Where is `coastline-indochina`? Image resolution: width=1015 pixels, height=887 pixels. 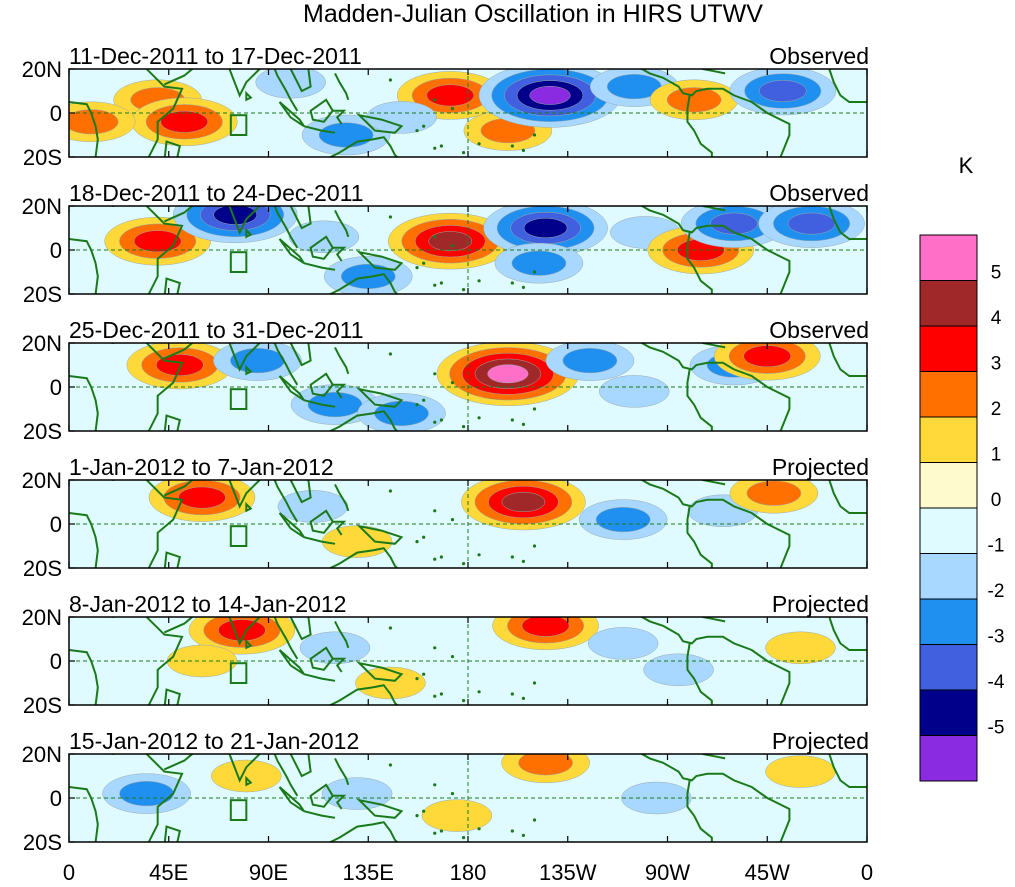 coastline-indochina is located at coordinates (300, 629).